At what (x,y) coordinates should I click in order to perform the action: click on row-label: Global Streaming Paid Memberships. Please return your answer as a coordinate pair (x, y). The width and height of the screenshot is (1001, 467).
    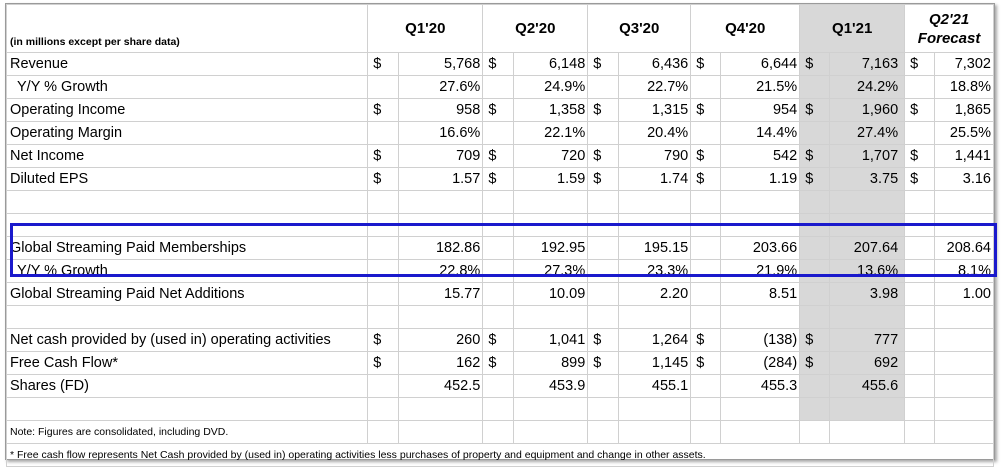
    Looking at the image, I should click on (187, 248).